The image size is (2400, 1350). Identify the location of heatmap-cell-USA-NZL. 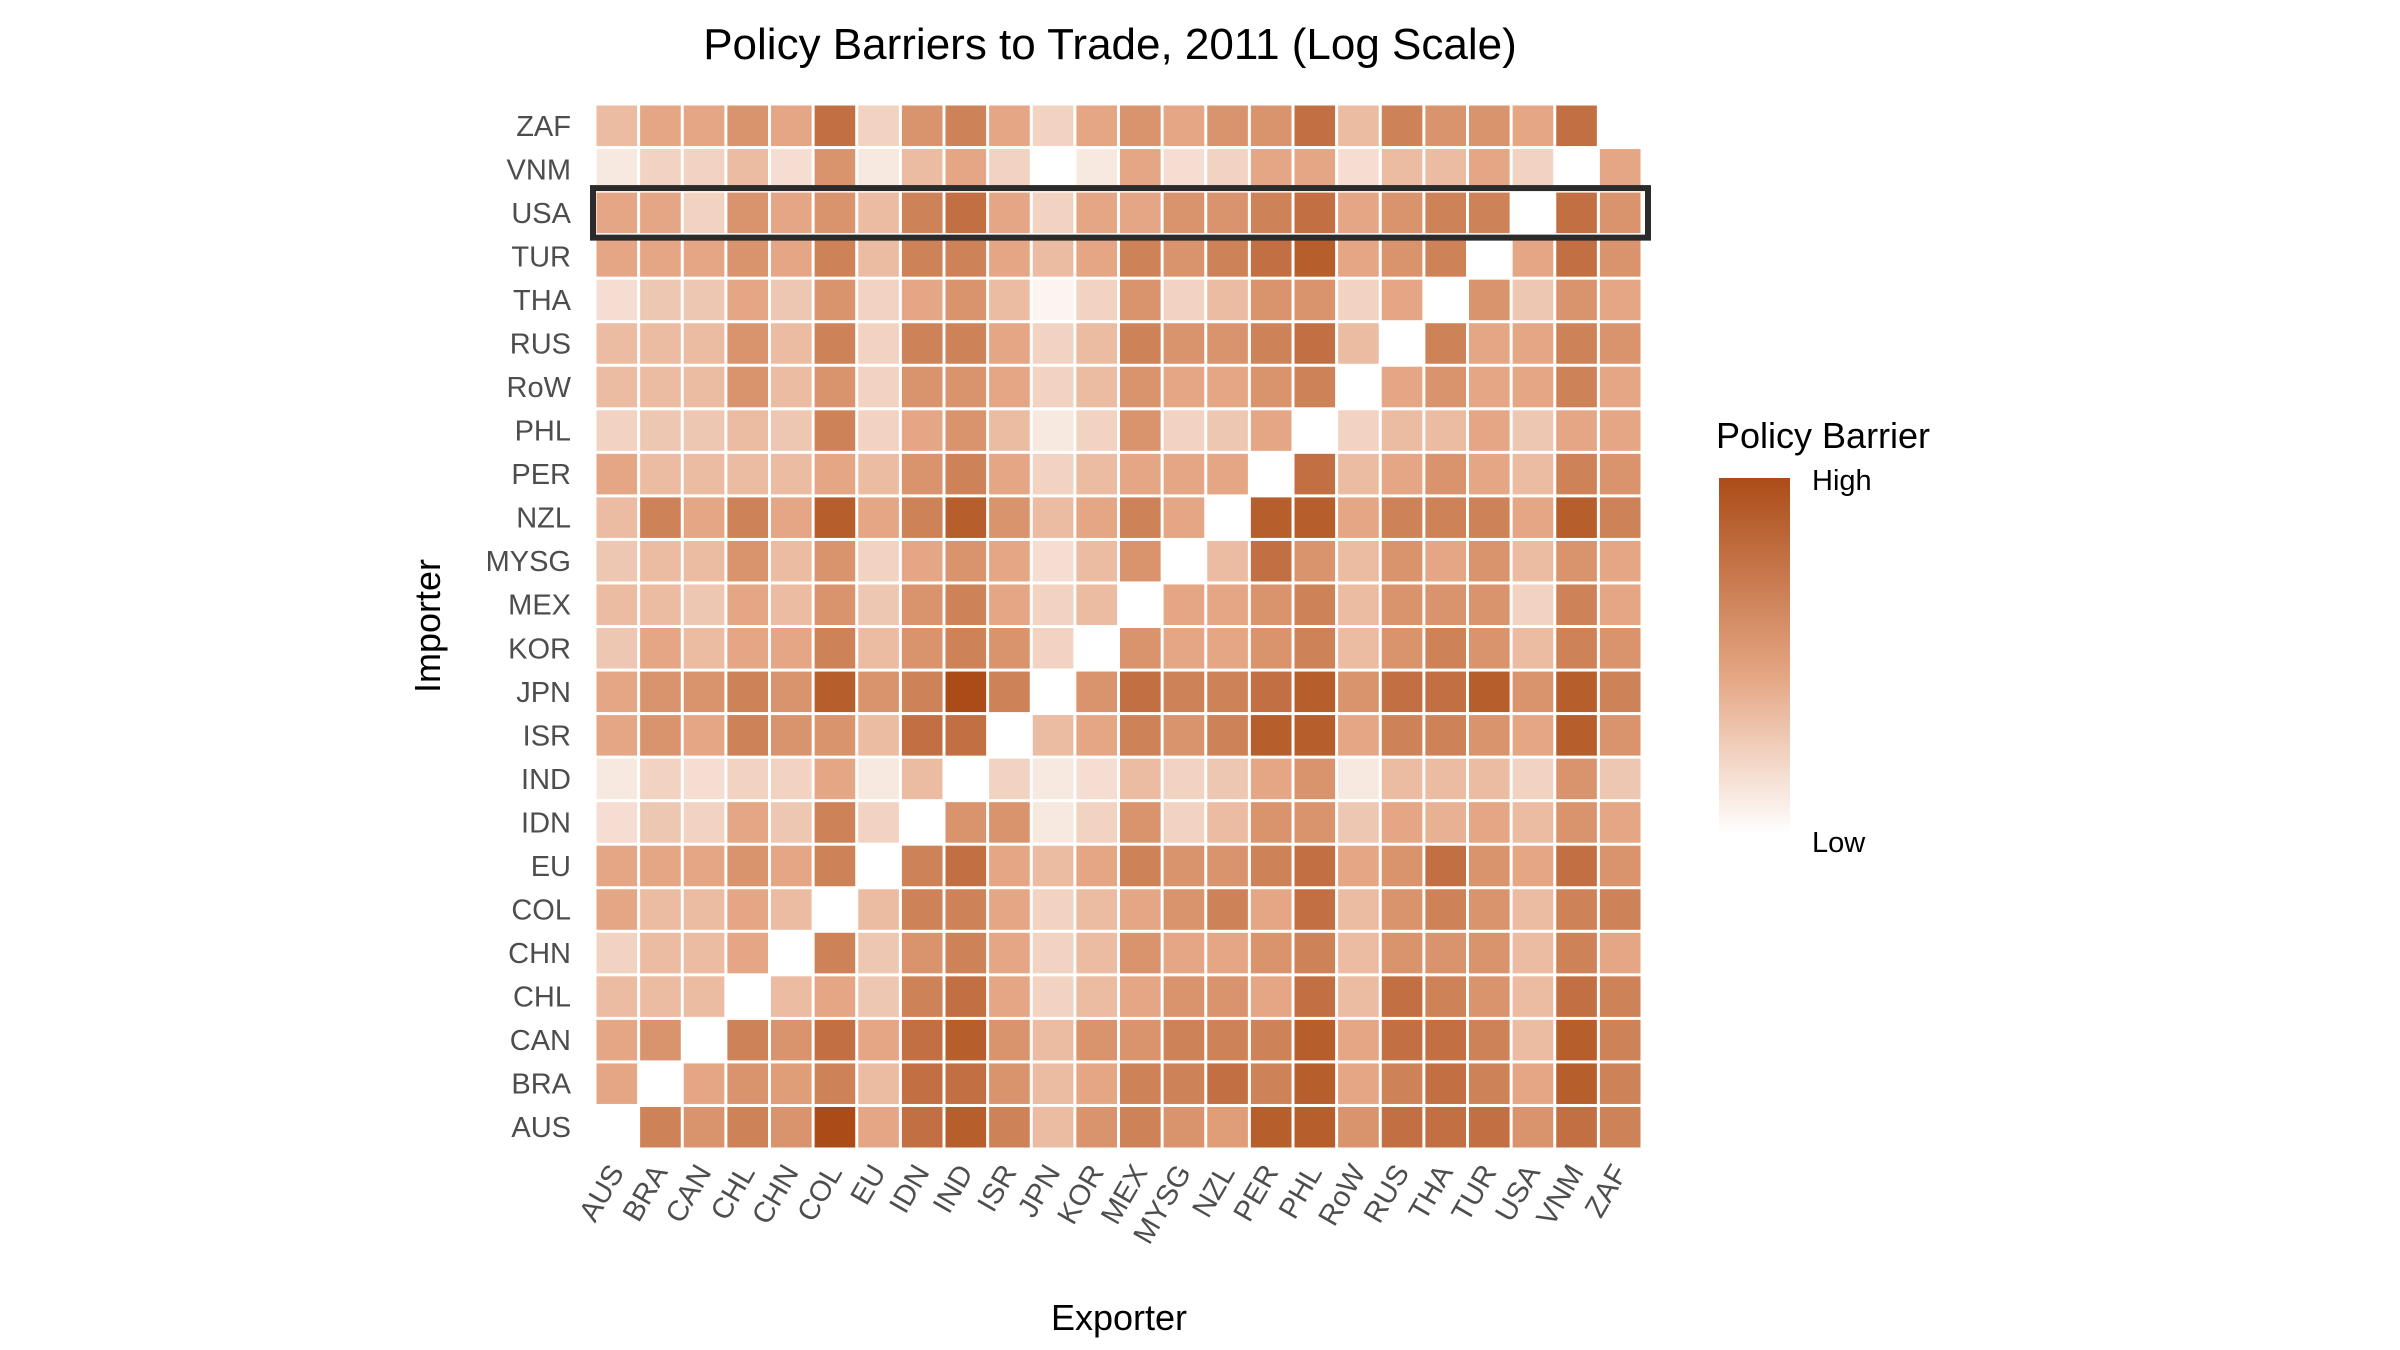
(1227, 213).